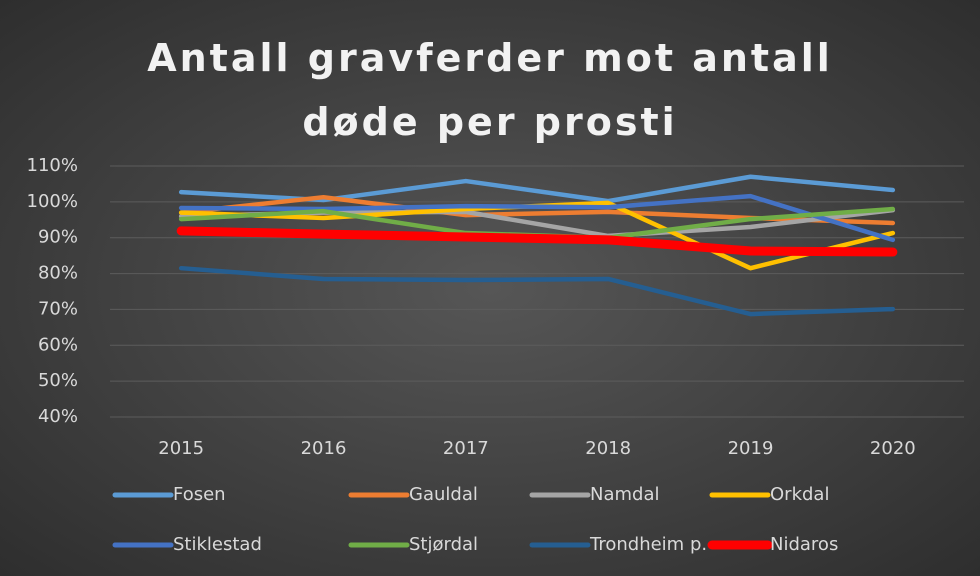 This screenshot has width=980, height=576. I want to click on legend-label: Stiklestad, so click(217, 544).